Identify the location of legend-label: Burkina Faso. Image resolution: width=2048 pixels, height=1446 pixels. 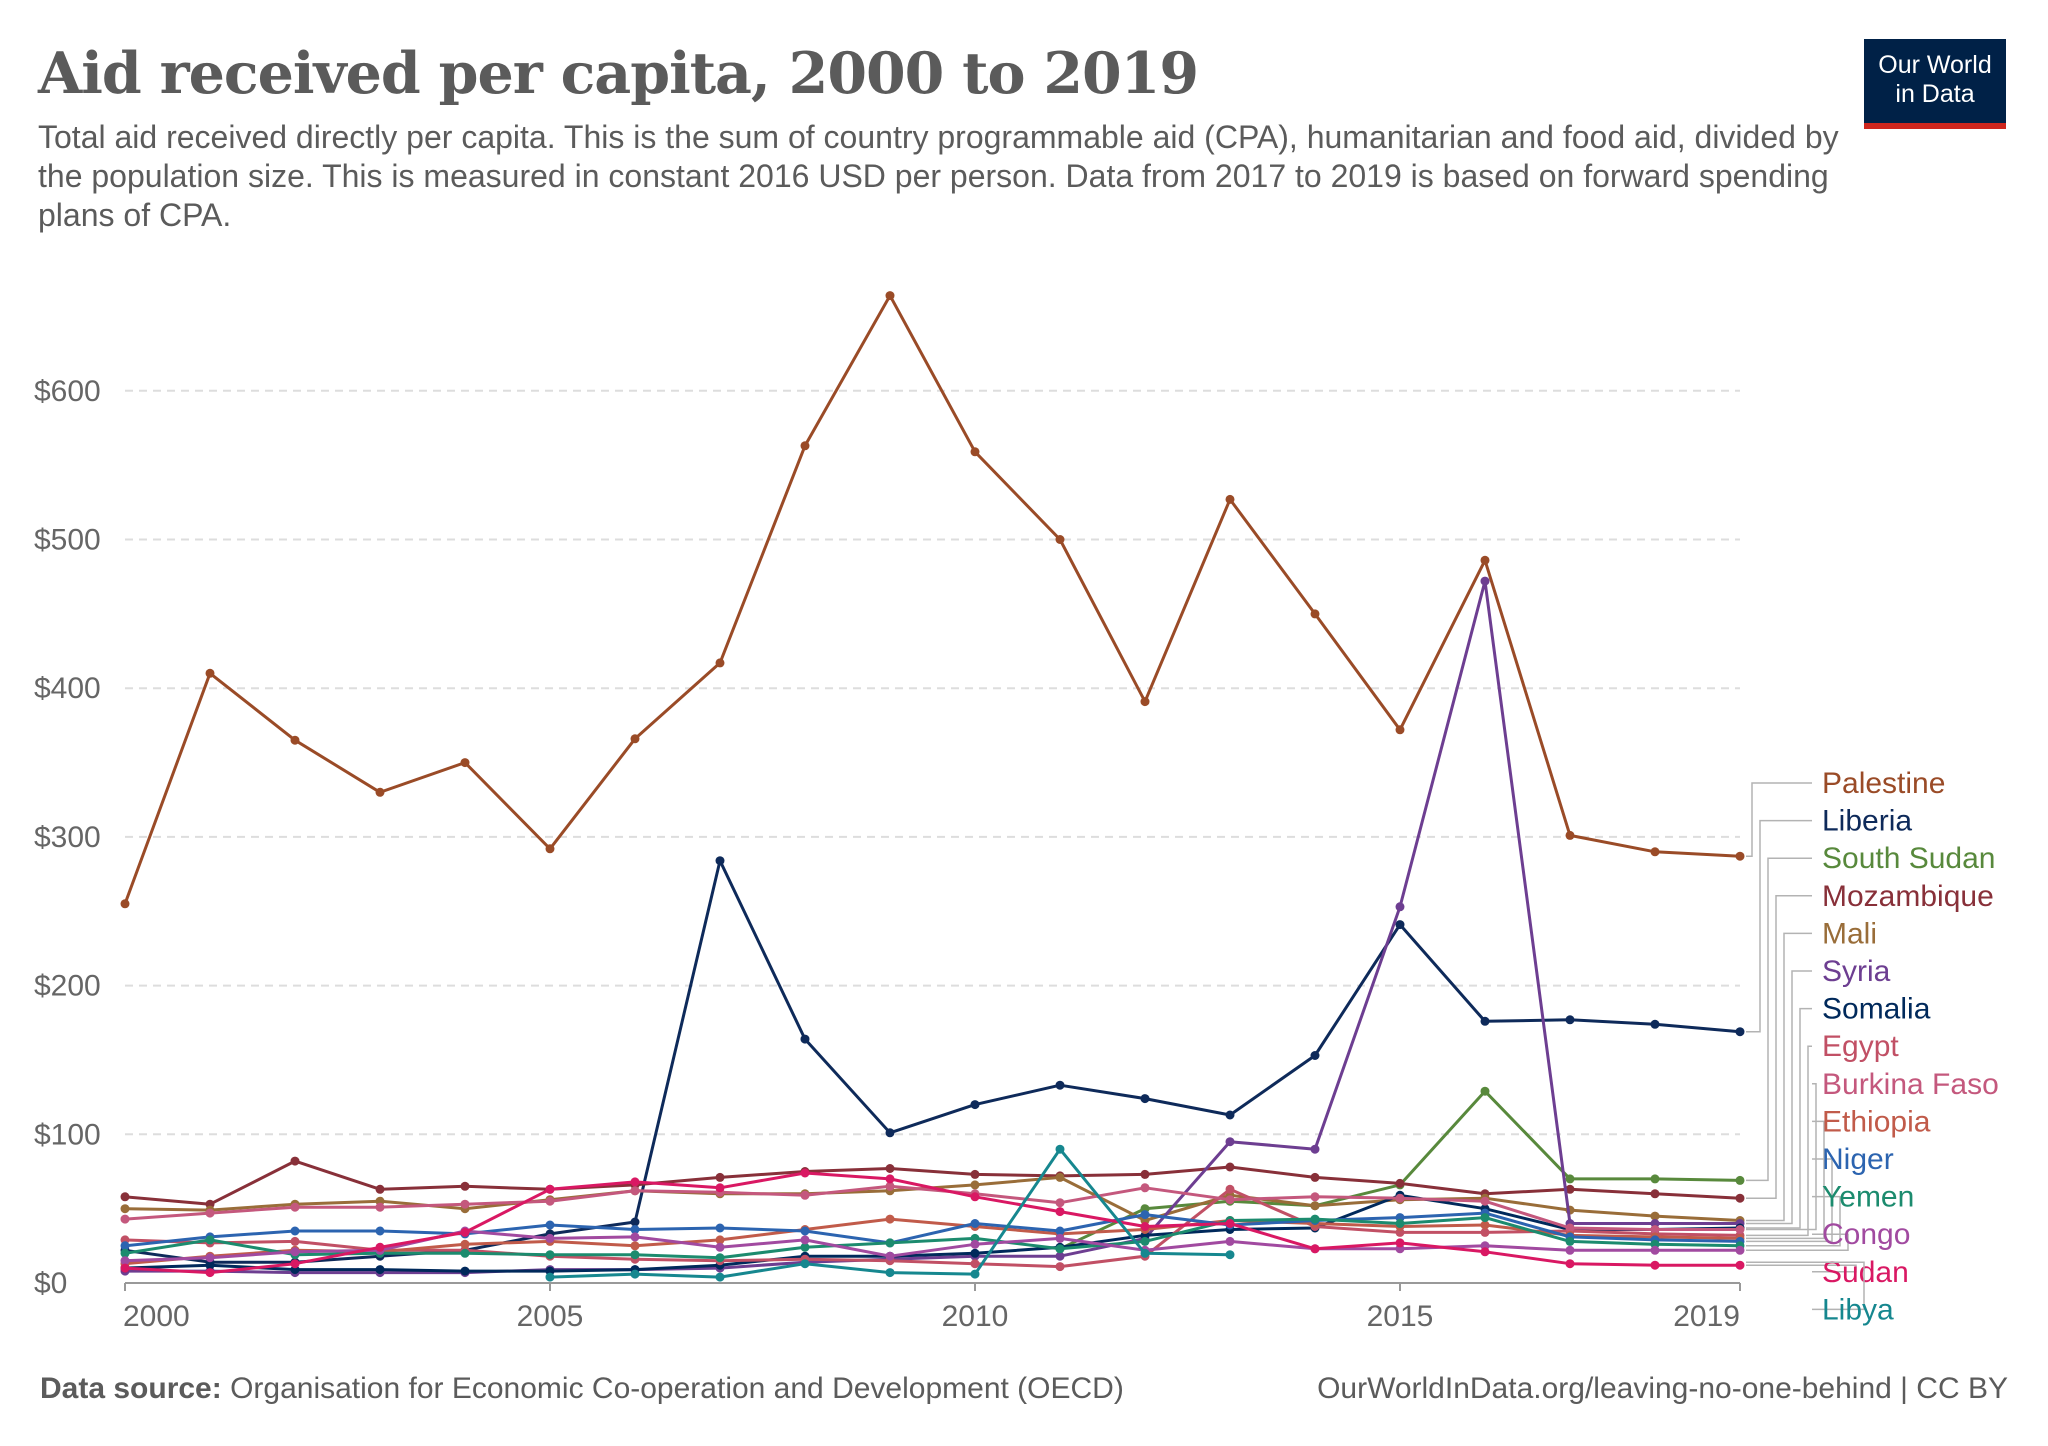
(1910, 1084).